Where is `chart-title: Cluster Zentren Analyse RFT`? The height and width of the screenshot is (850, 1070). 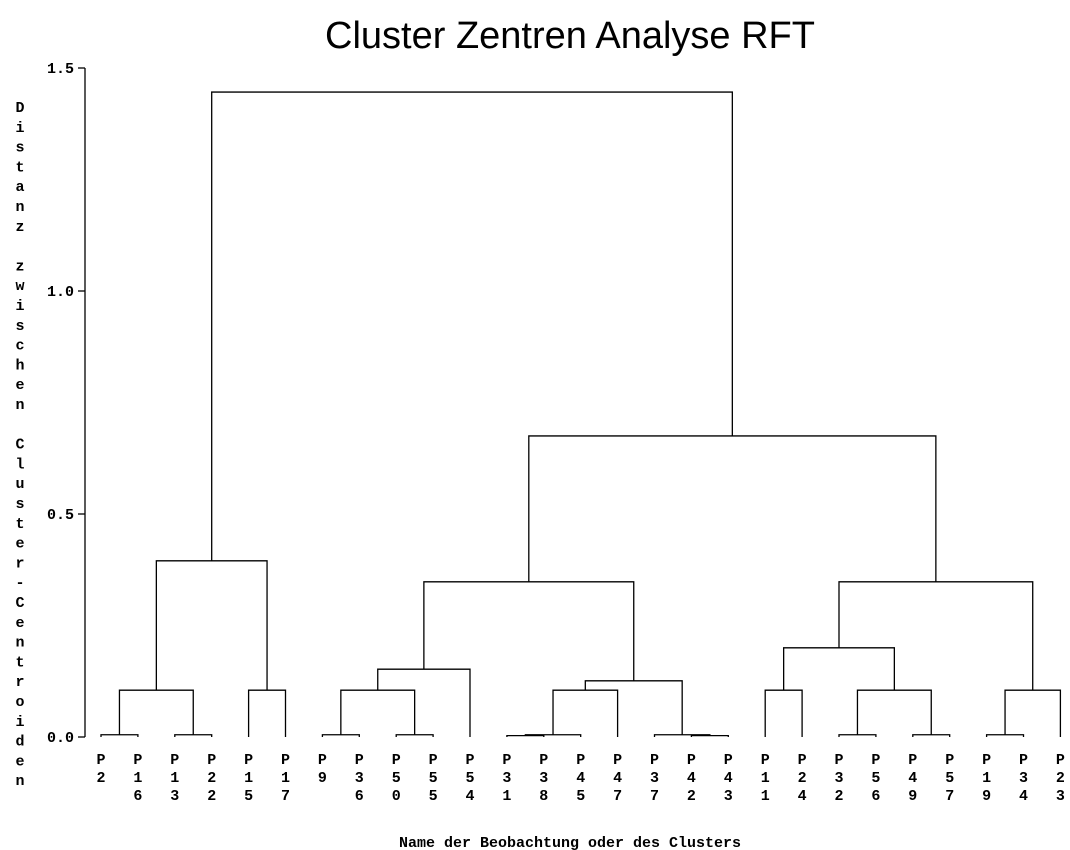
chart-title: Cluster Zentren Analyse RFT is located at coordinates (570, 36).